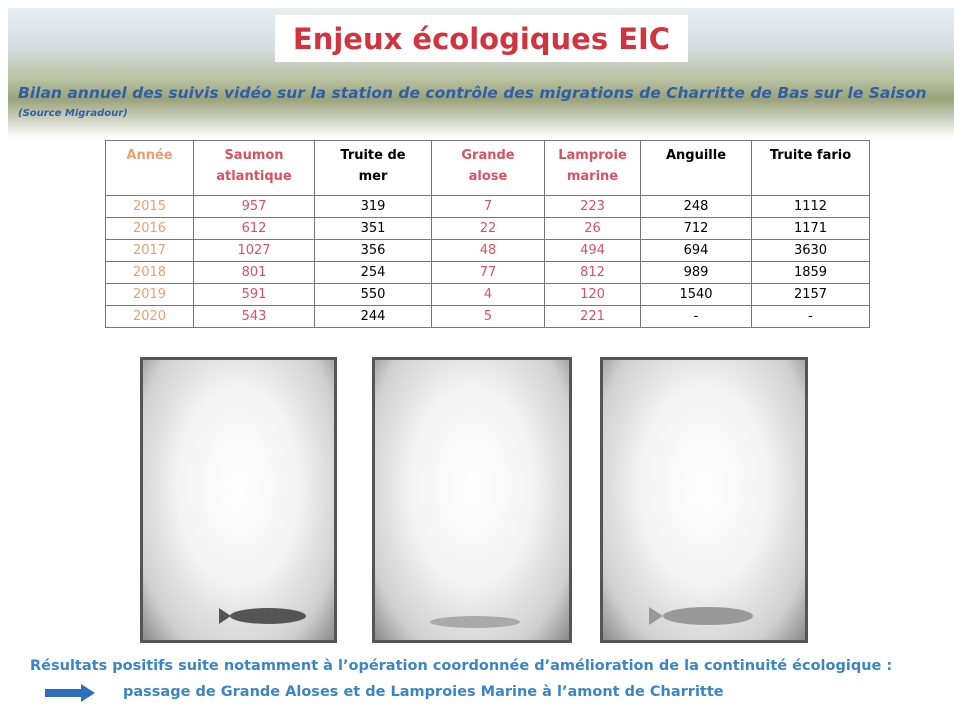 This screenshot has width=954, height=725. Describe the element at coordinates (149, 168) in the screenshot. I see `column-header: Année` at that location.